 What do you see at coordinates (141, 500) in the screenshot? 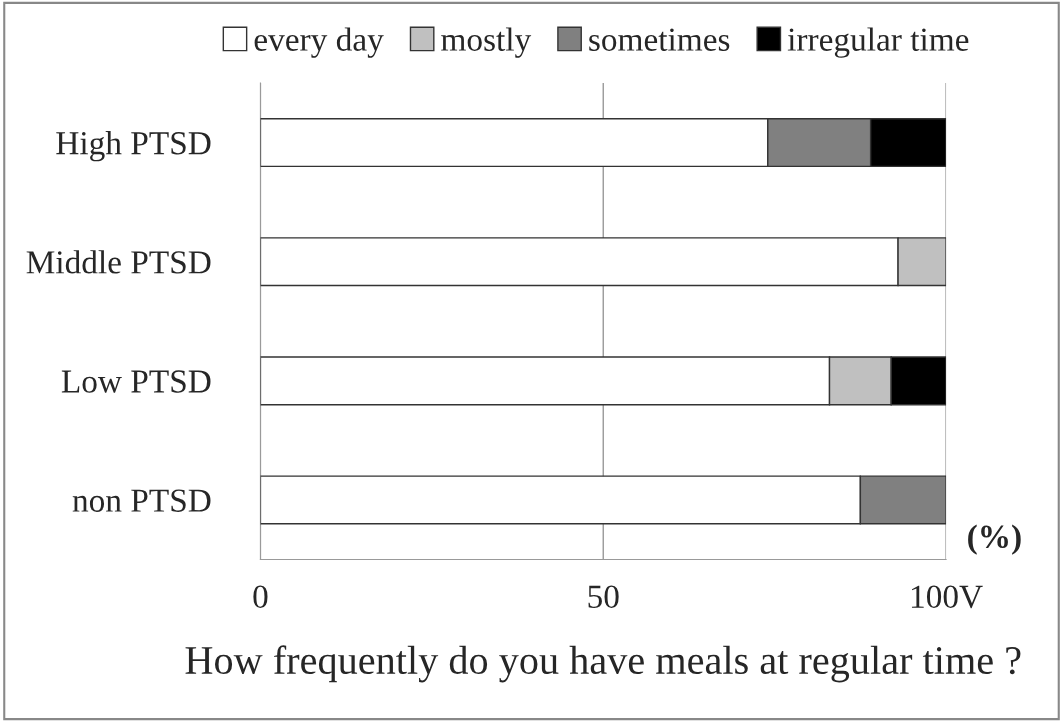
I see `y-tick-label: non PTSD` at bounding box center [141, 500].